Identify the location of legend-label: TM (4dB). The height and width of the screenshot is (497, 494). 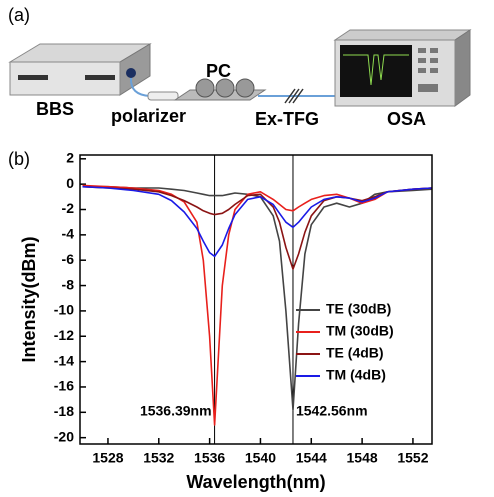
(356, 375).